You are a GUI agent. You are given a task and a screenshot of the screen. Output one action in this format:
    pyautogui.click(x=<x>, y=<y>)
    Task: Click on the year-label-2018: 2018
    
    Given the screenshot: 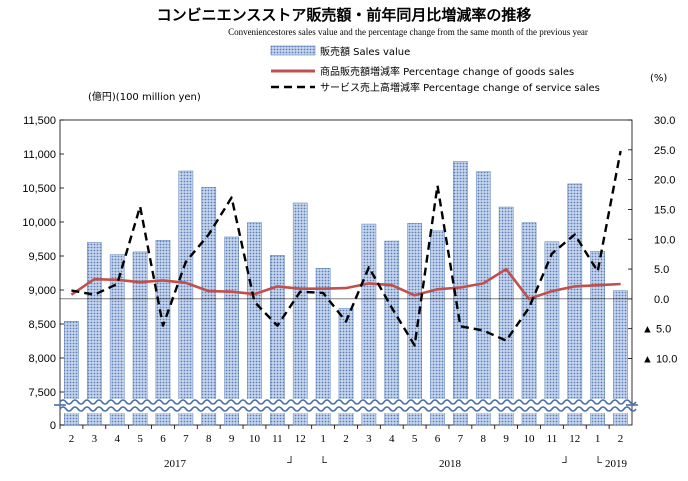 What is the action you would take?
    pyautogui.click(x=450, y=464)
    